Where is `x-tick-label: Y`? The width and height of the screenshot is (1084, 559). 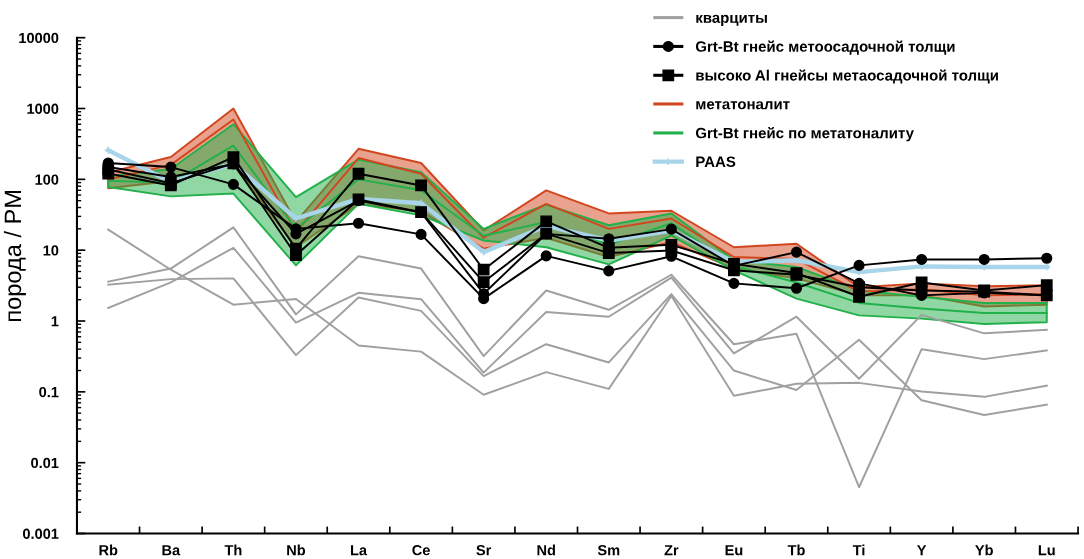 x-tick-label: Y is located at coordinates (922, 550).